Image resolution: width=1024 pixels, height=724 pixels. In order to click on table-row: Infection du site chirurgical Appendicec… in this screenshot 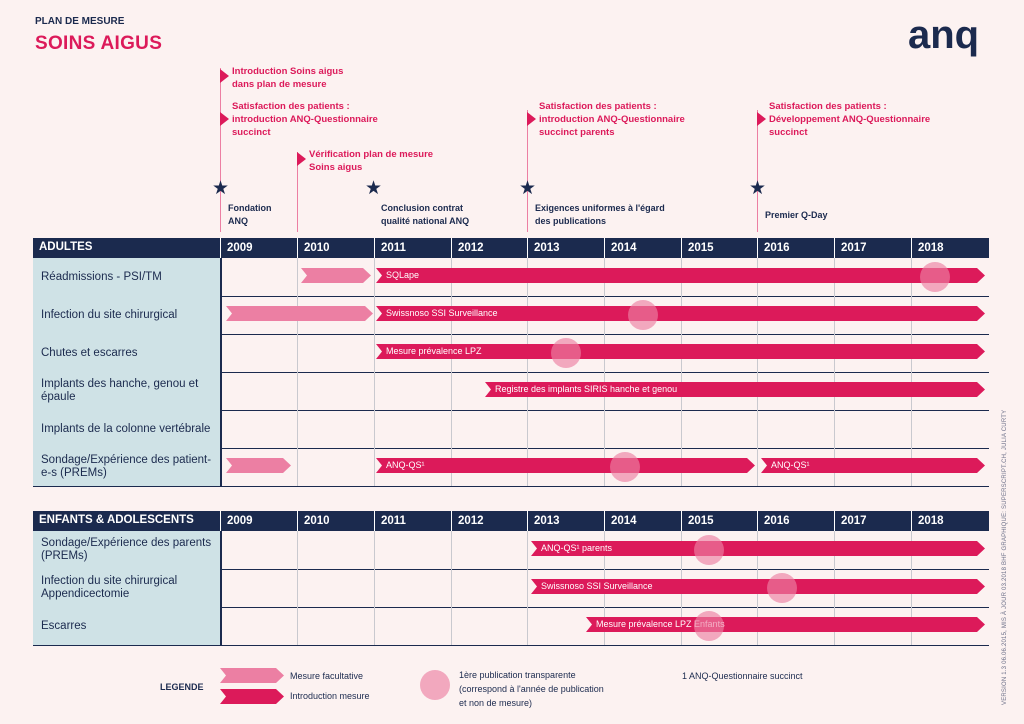, I will do `click(511, 588)`.